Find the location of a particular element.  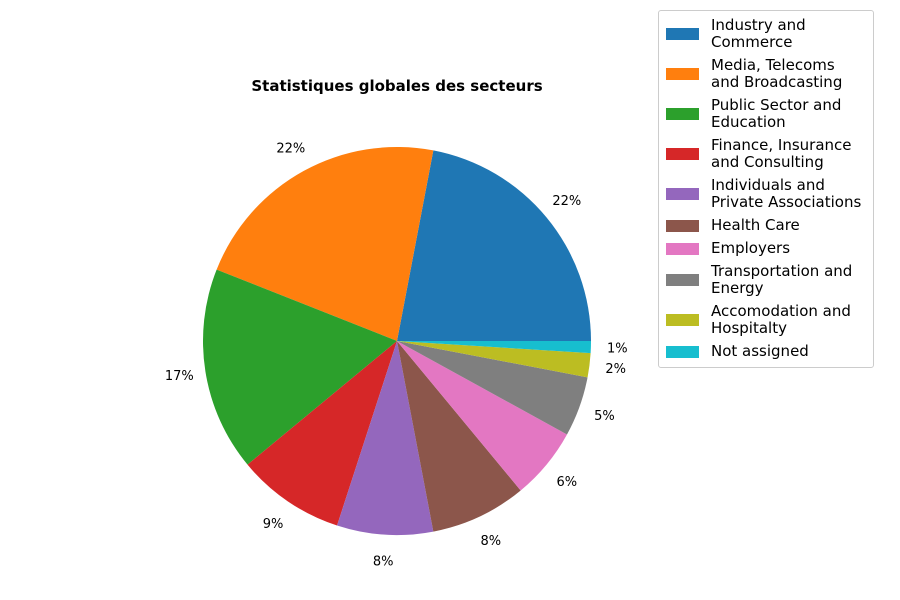

pie-percent-label-9: 1% is located at coordinates (617, 348).